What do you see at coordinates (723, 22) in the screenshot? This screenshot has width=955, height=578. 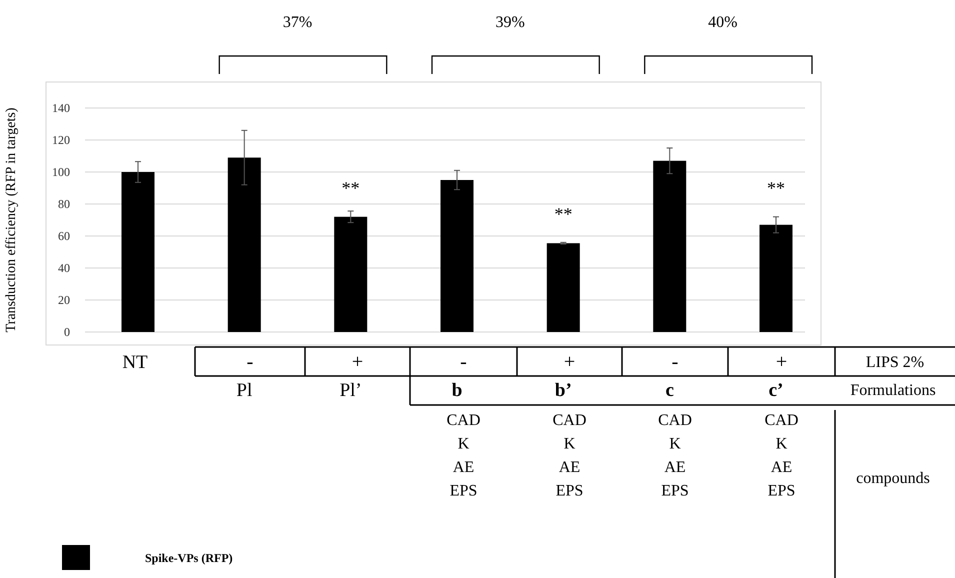 I see `text: 40%` at bounding box center [723, 22].